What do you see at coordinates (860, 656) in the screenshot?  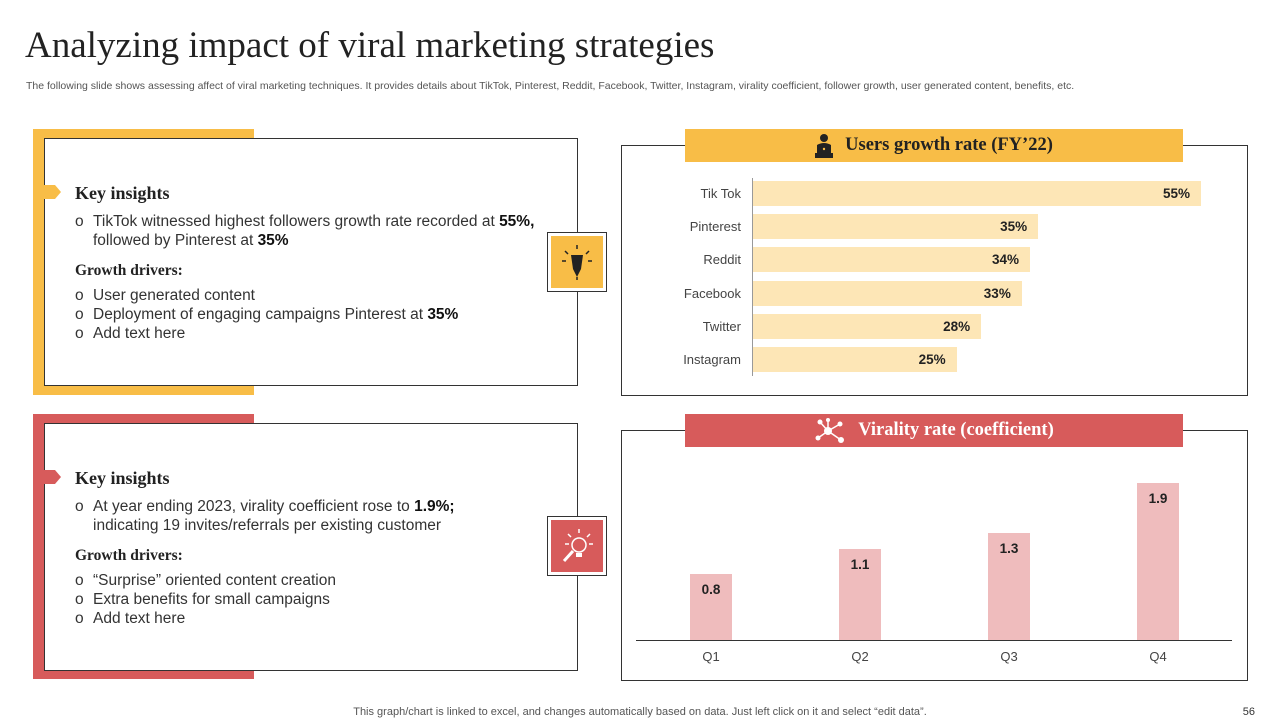 I see `virality-category-label: Q2` at bounding box center [860, 656].